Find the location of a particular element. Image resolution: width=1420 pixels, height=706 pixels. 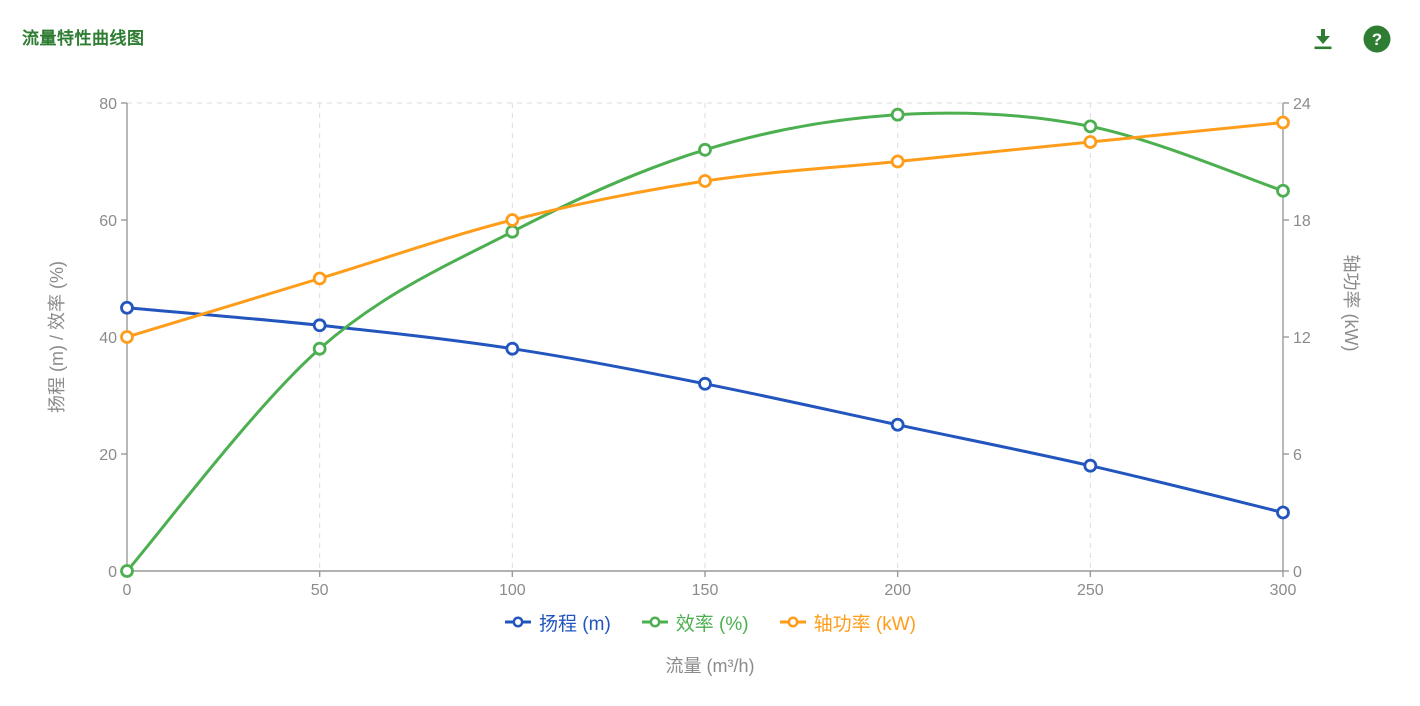

legend-item-head: 扬程 (m) is located at coordinates (557, 622).